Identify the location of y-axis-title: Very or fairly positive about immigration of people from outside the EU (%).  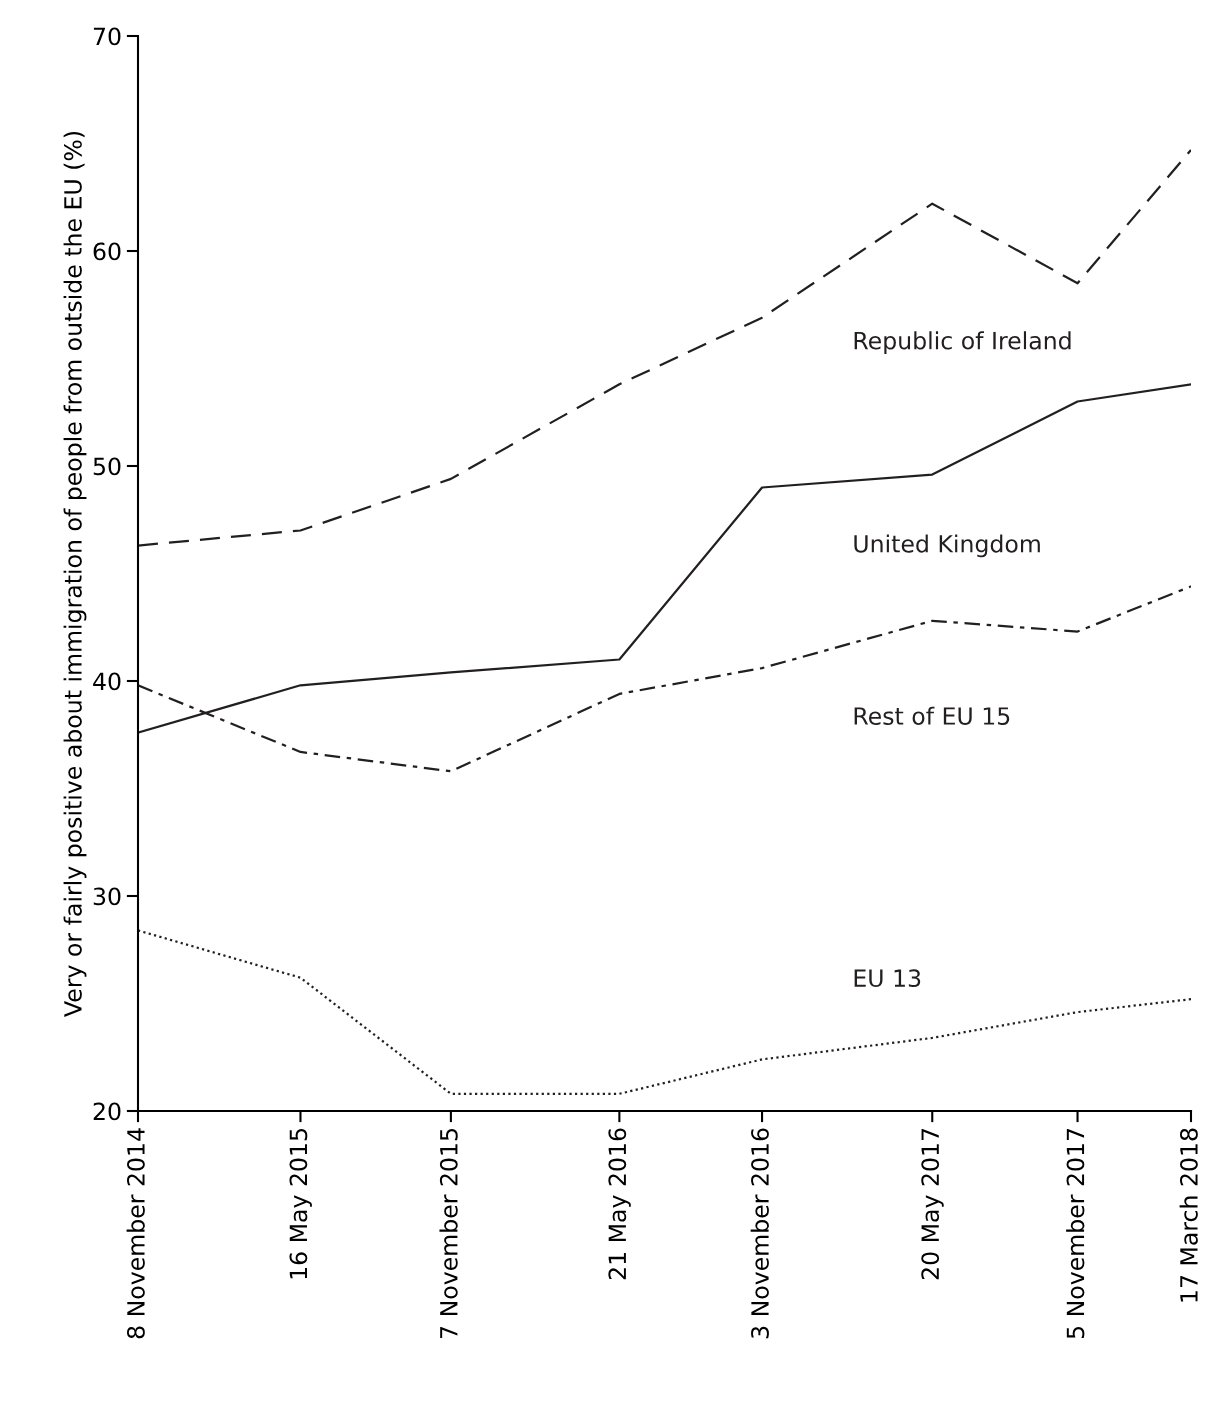
(75, 574).